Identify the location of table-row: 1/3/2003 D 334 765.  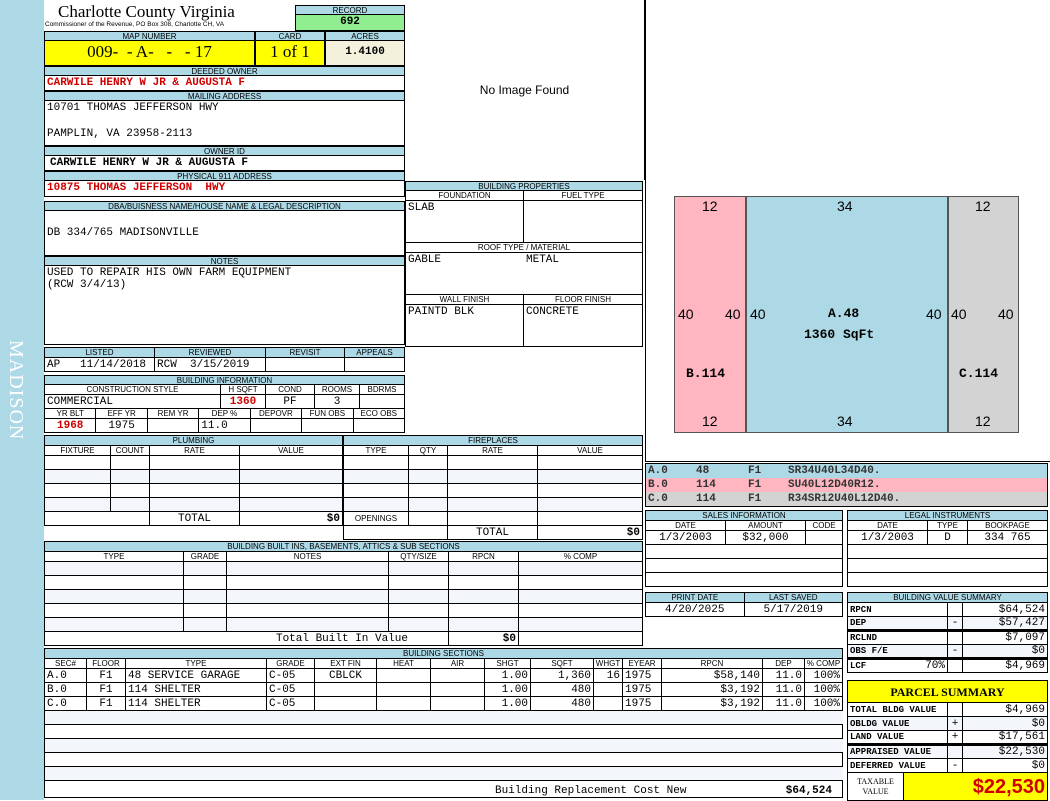
(947, 537).